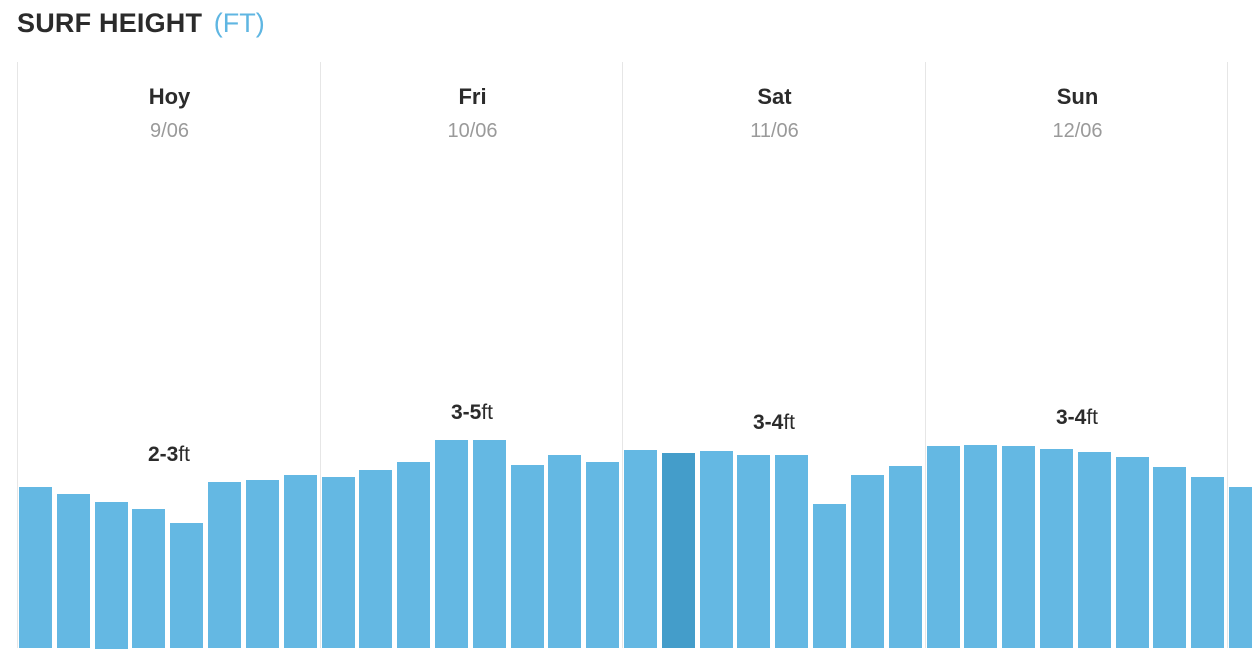 Image resolution: width=1252 pixels, height=666 pixels. What do you see at coordinates (472, 96) in the screenshot?
I see `day-name: Fri` at bounding box center [472, 96].